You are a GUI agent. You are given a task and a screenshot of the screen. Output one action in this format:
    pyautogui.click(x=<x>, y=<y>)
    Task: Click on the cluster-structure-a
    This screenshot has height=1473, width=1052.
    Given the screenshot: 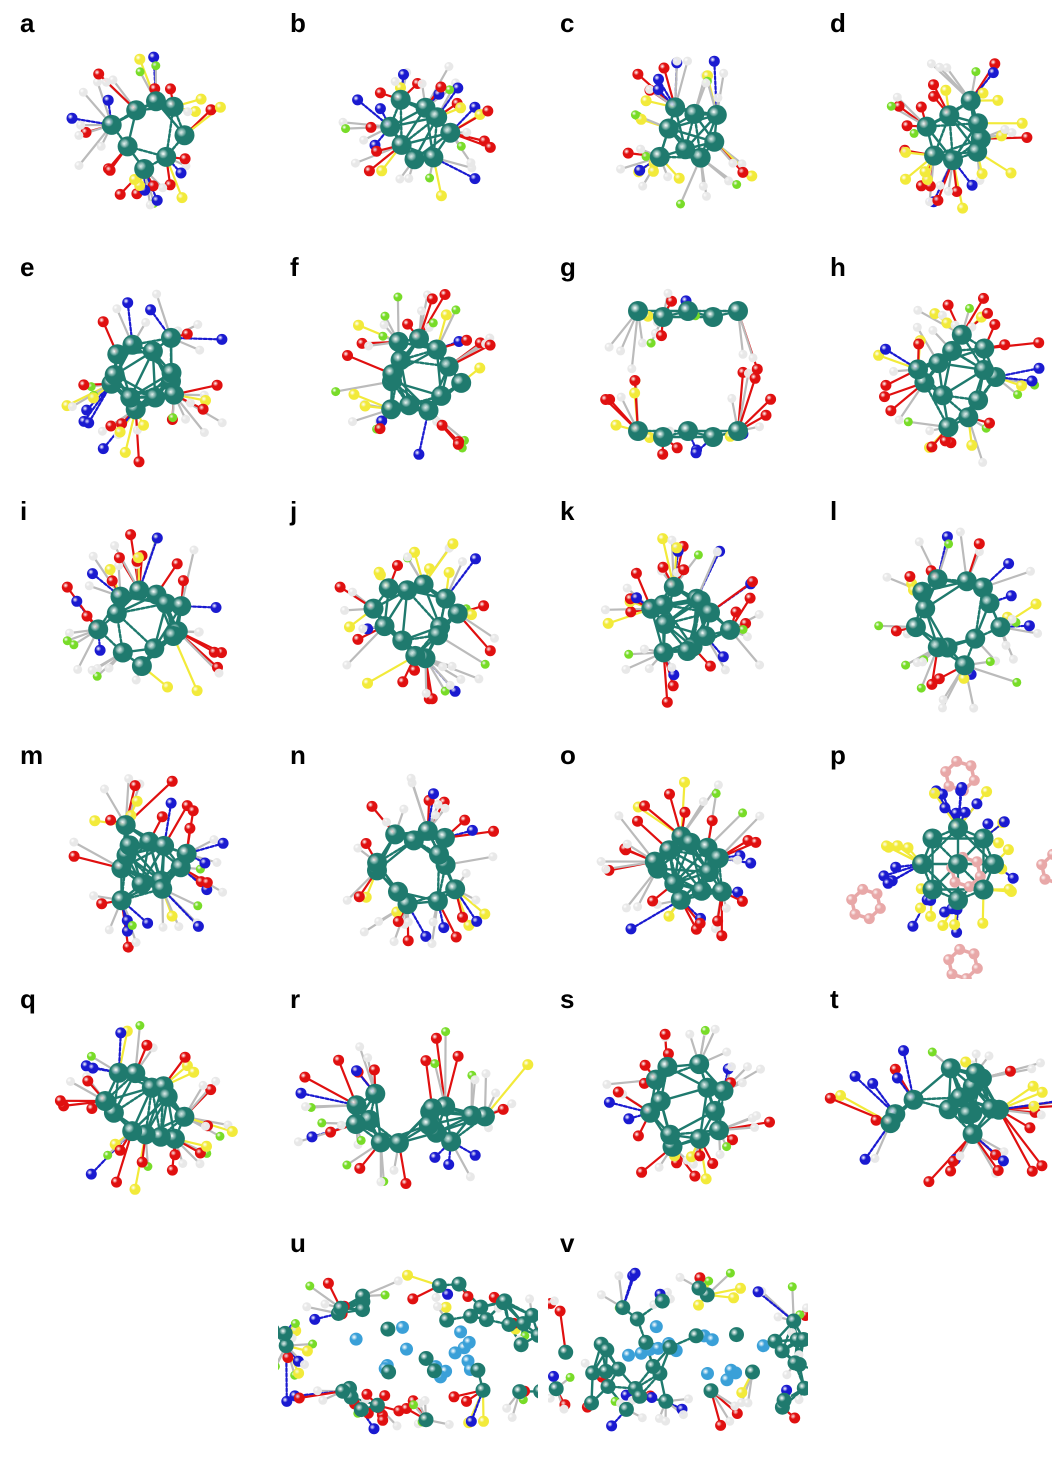 What is the action you would take?
    pyautogui.click(x=146, y=130)
    